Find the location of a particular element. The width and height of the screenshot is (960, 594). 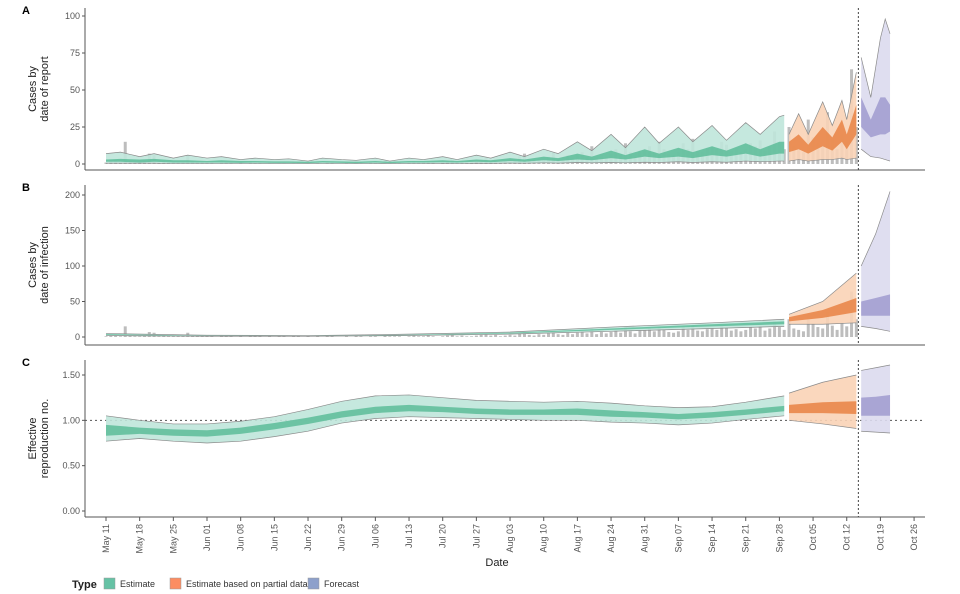

y-tick-label: 0.50 is located at coordinates (71, 466).